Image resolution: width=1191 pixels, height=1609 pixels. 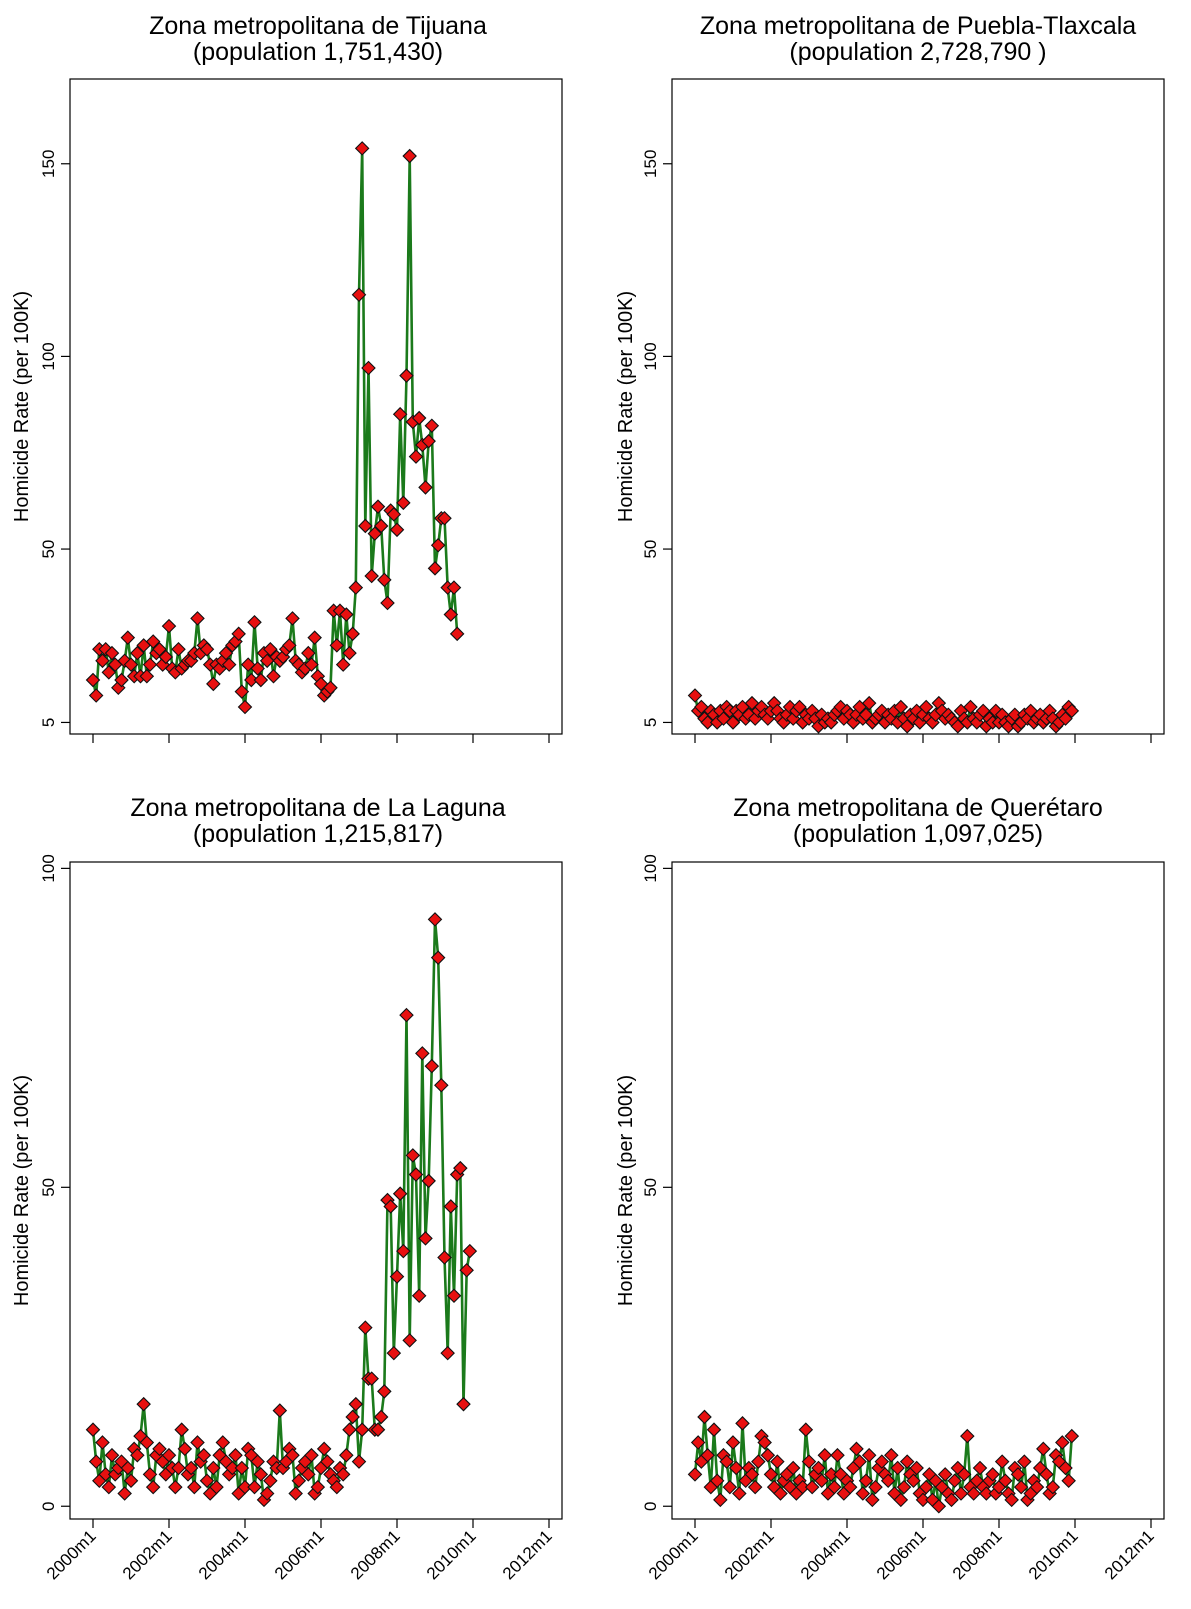 I want to click on y-tick-label: 100, so click(x=650, y=356).